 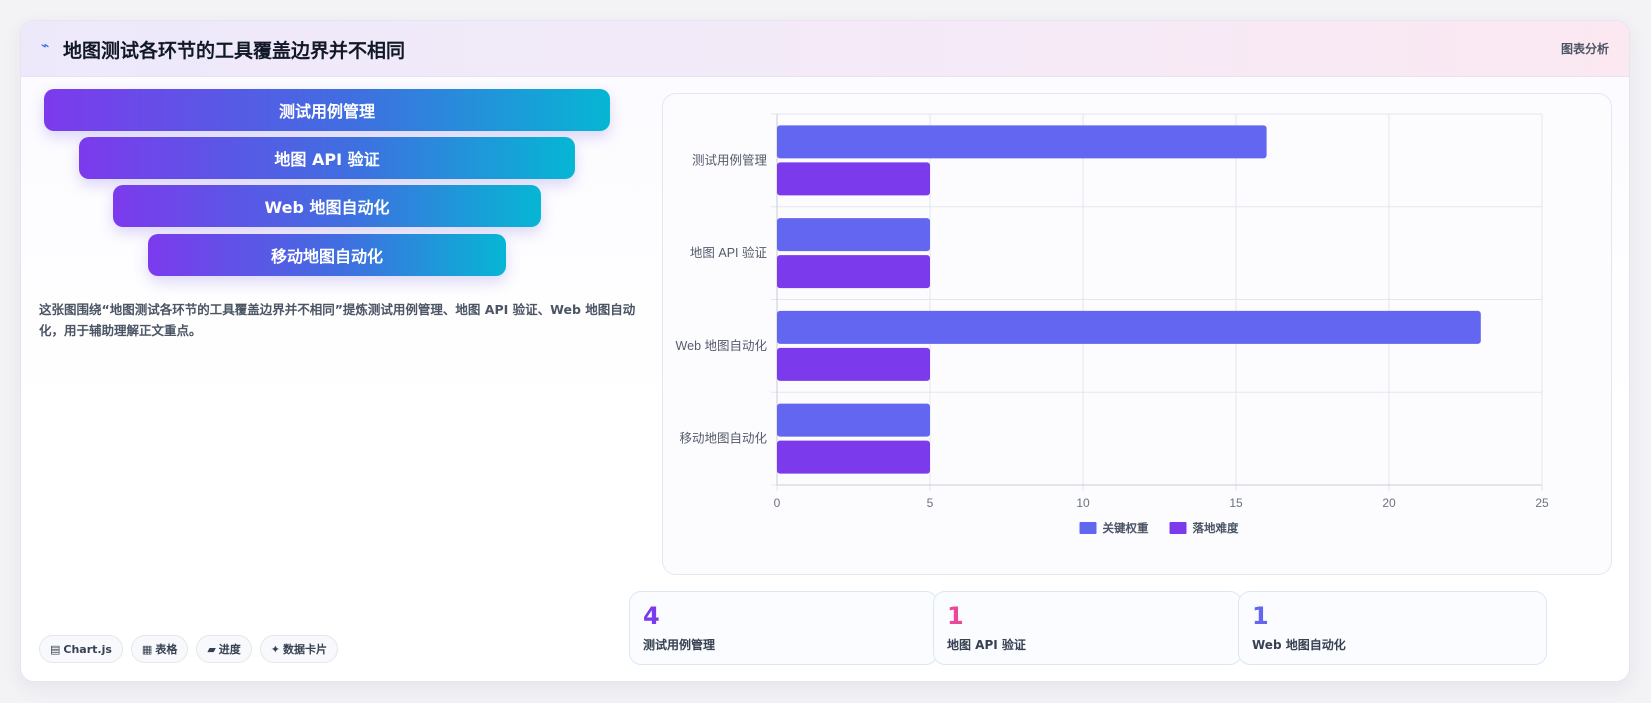 I want to click on y-tick-label: Web 地图自动化, so click(x=722, y=346).